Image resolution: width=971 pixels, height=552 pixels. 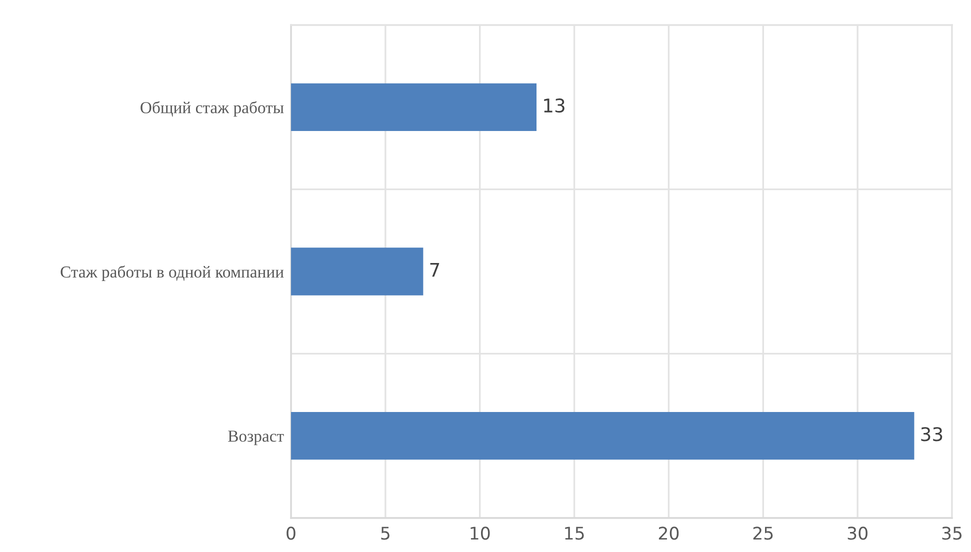 What do you see at coordinates (480, 533) in the screenshot?
I see `x-tick-label: 10` at bounding box center [480, 533].